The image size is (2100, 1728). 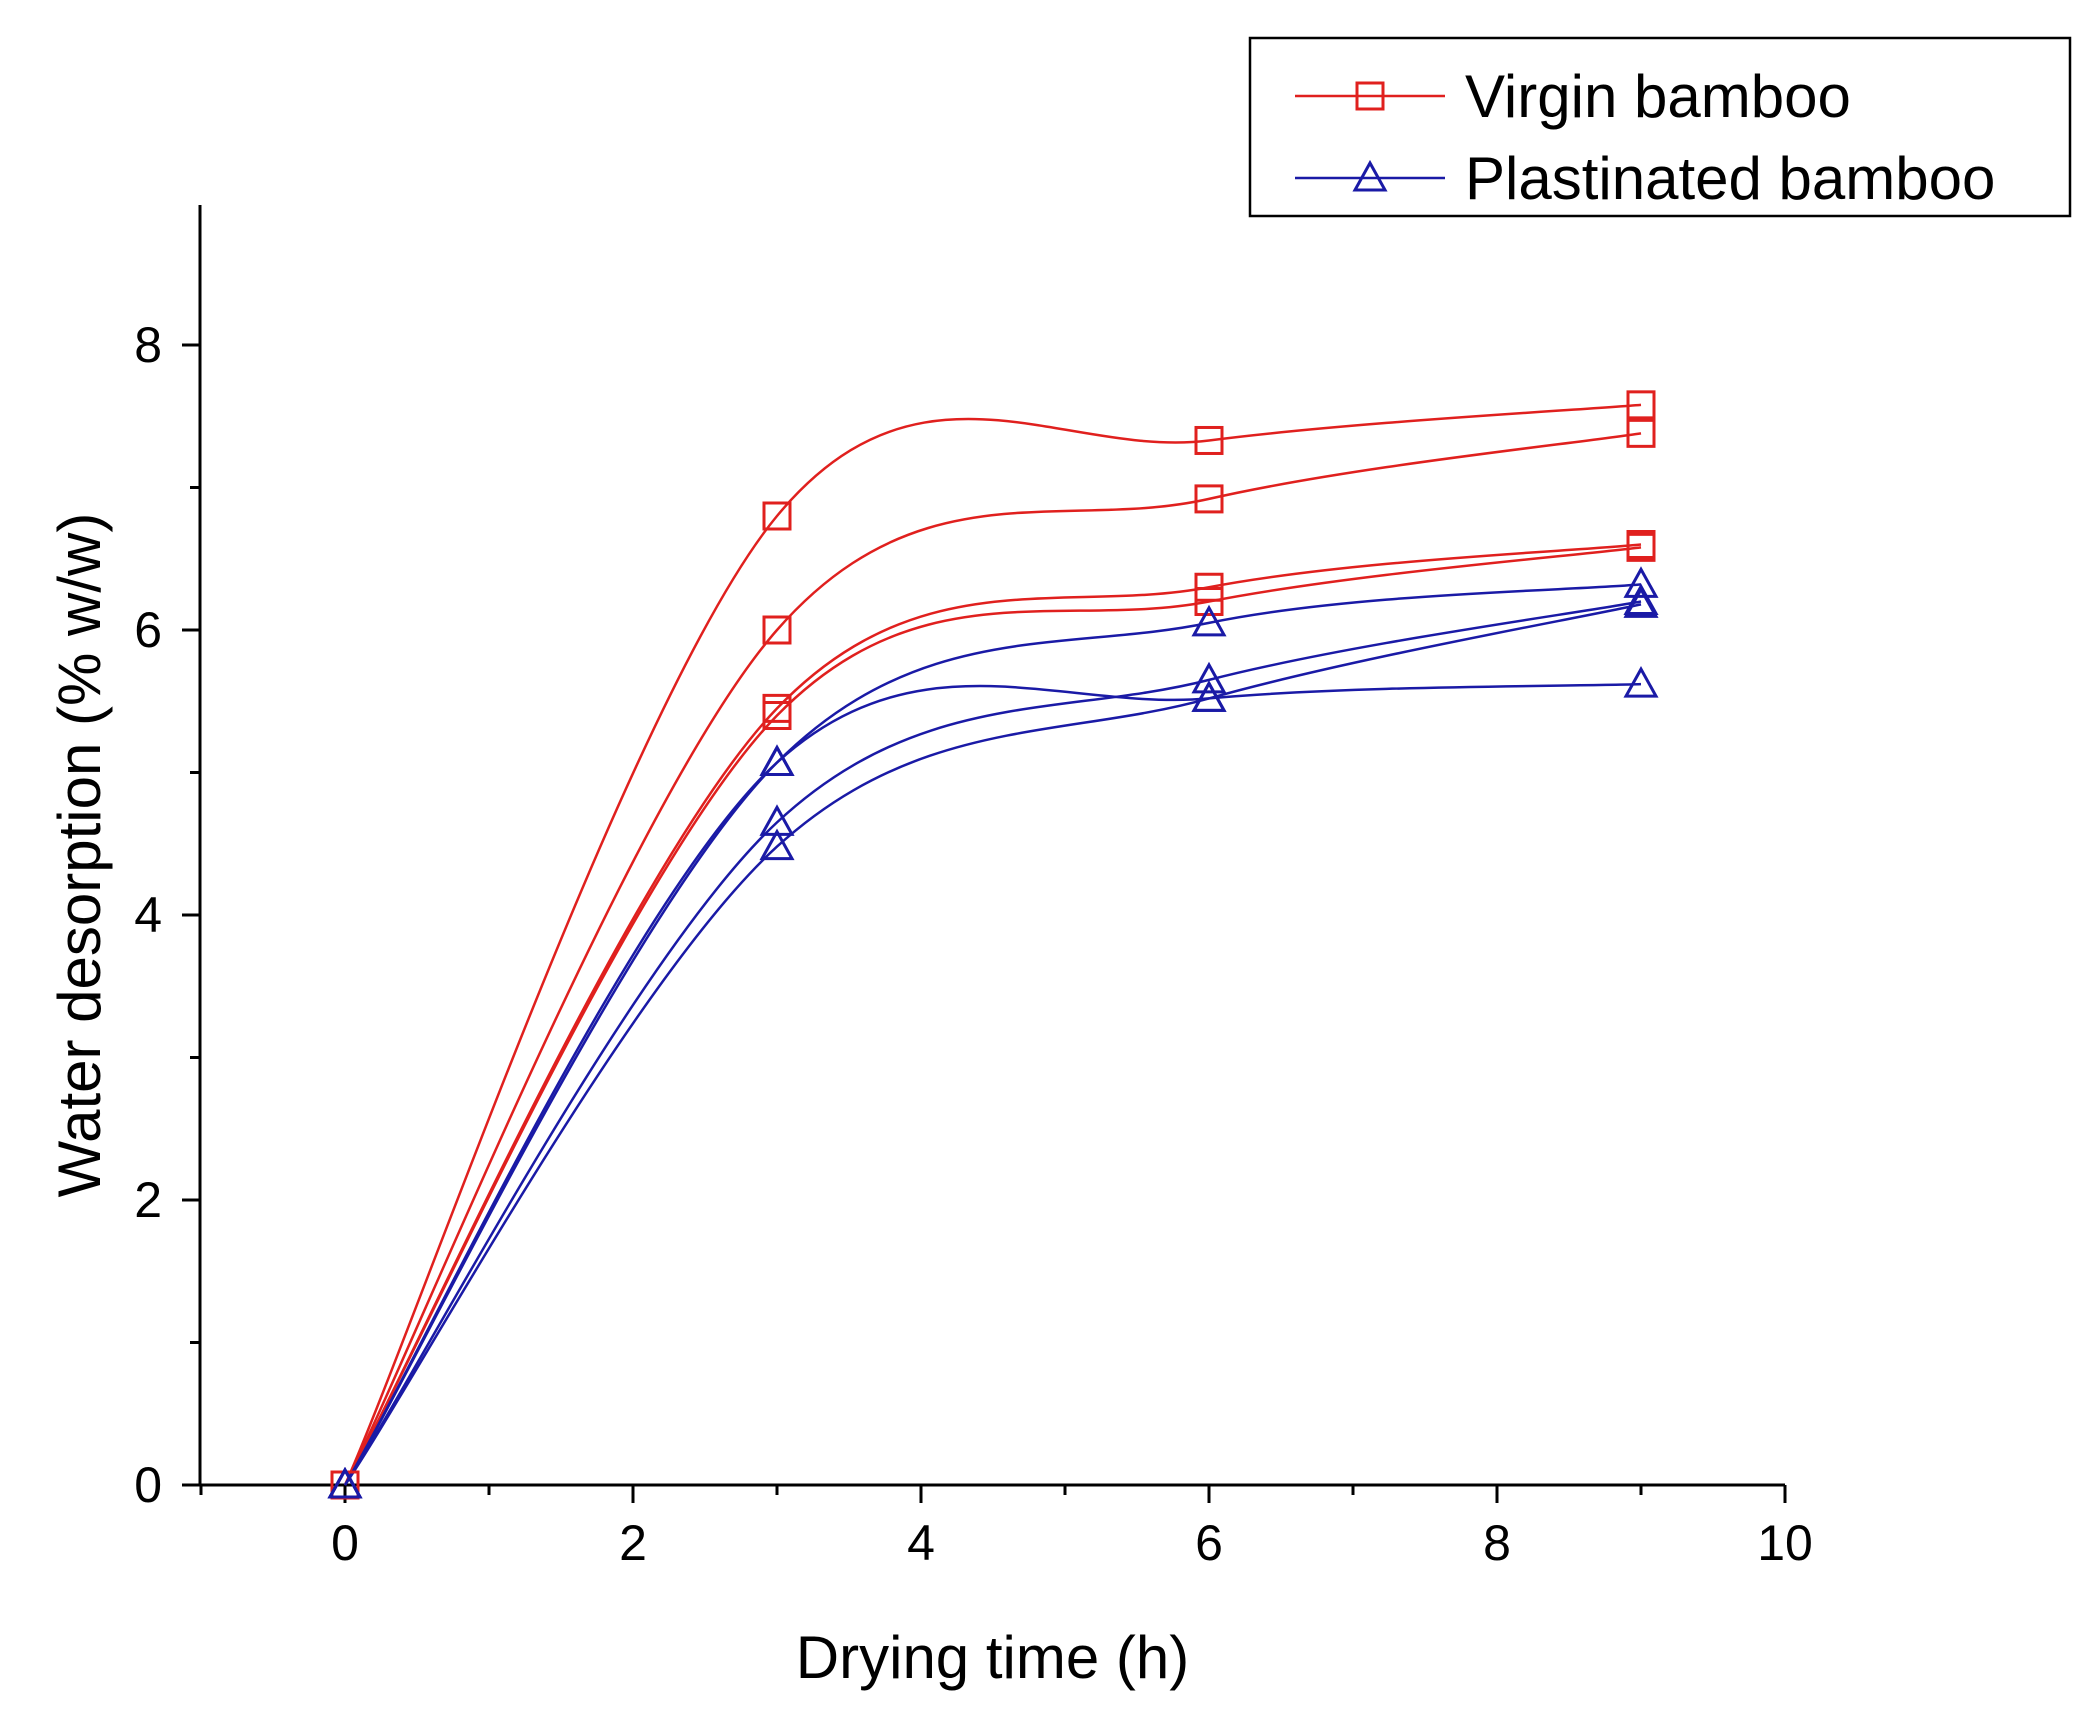 I want to click on legend-items: Virgin bamboo Plastinated bamboo, so click(x=1645, y=137).